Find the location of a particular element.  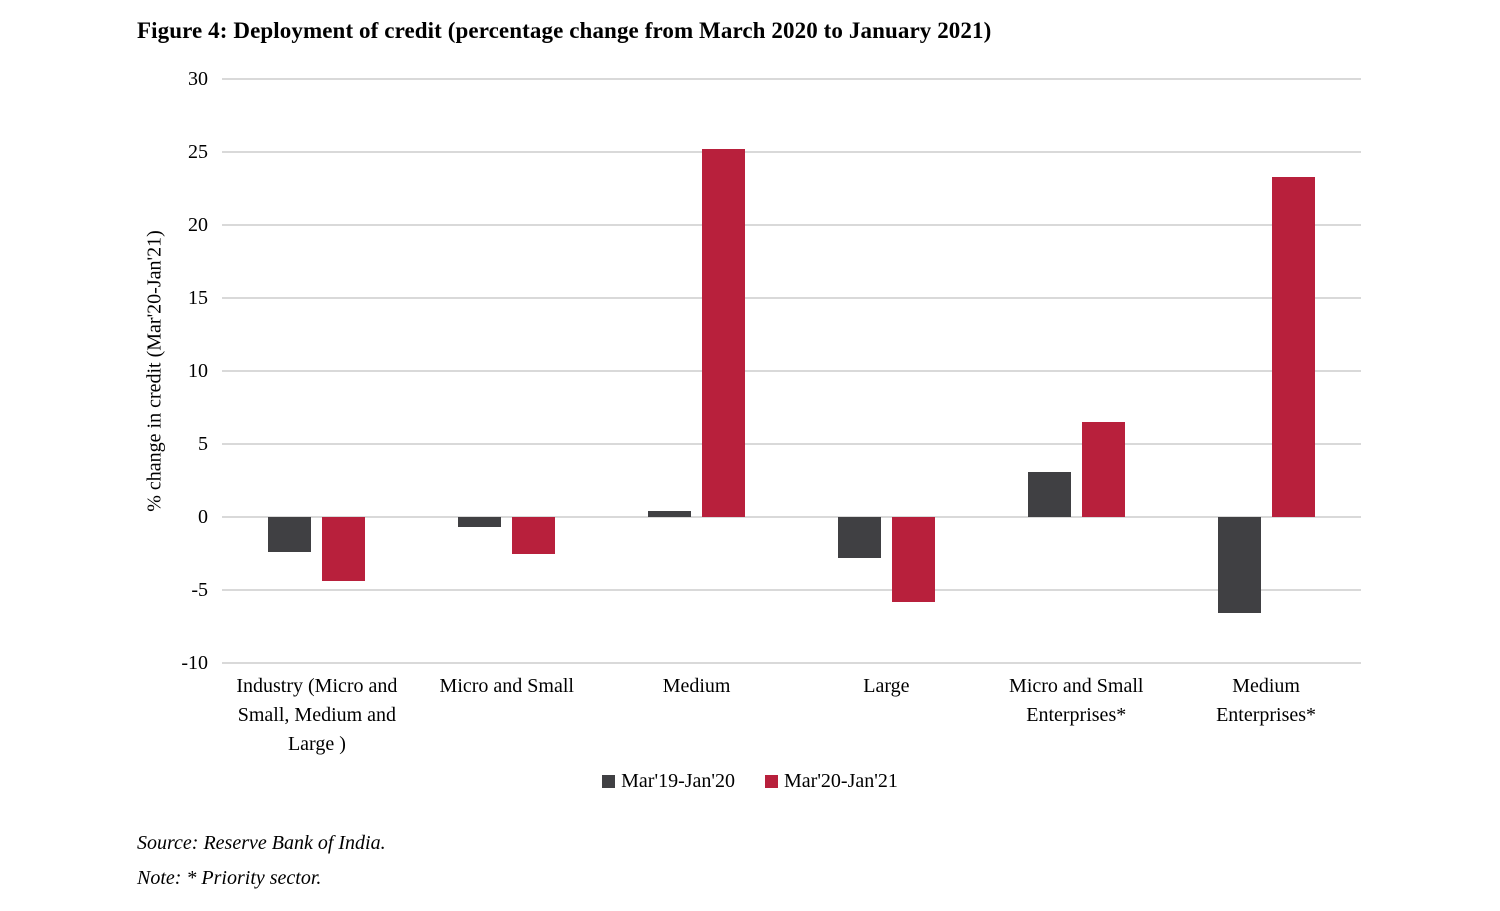

source-text: Source: Reserve Bank of India. is located at coordinates (261, 843).